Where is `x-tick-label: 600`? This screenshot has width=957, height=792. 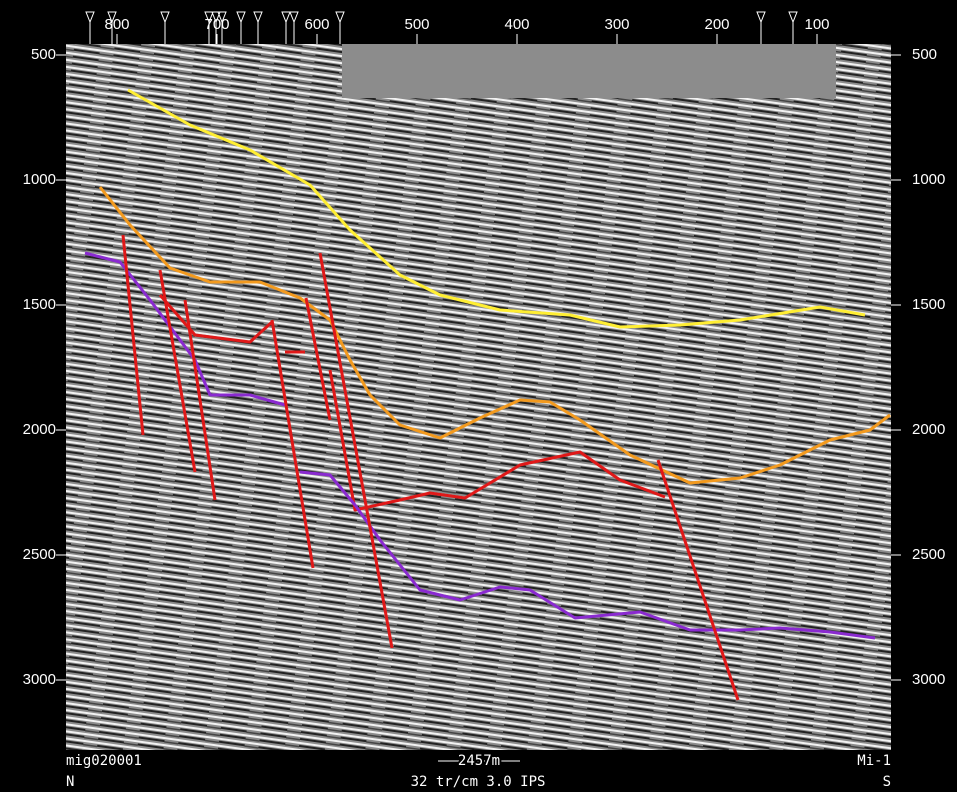 x-tick-label: 600 is located at coordinates (316, 24).